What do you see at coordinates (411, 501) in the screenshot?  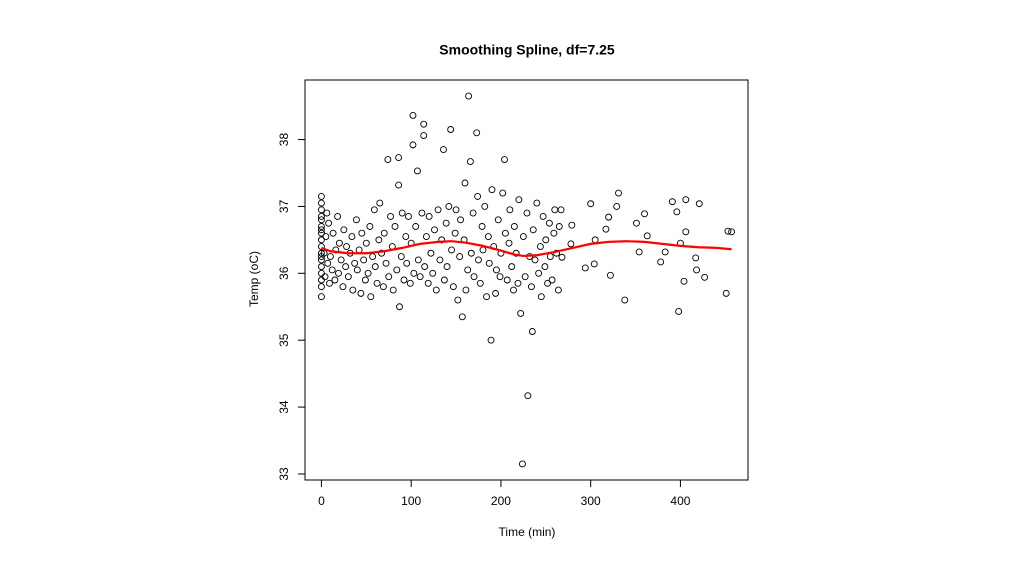 I see `x-tick-label: 100` at bounding box center [411, 501].